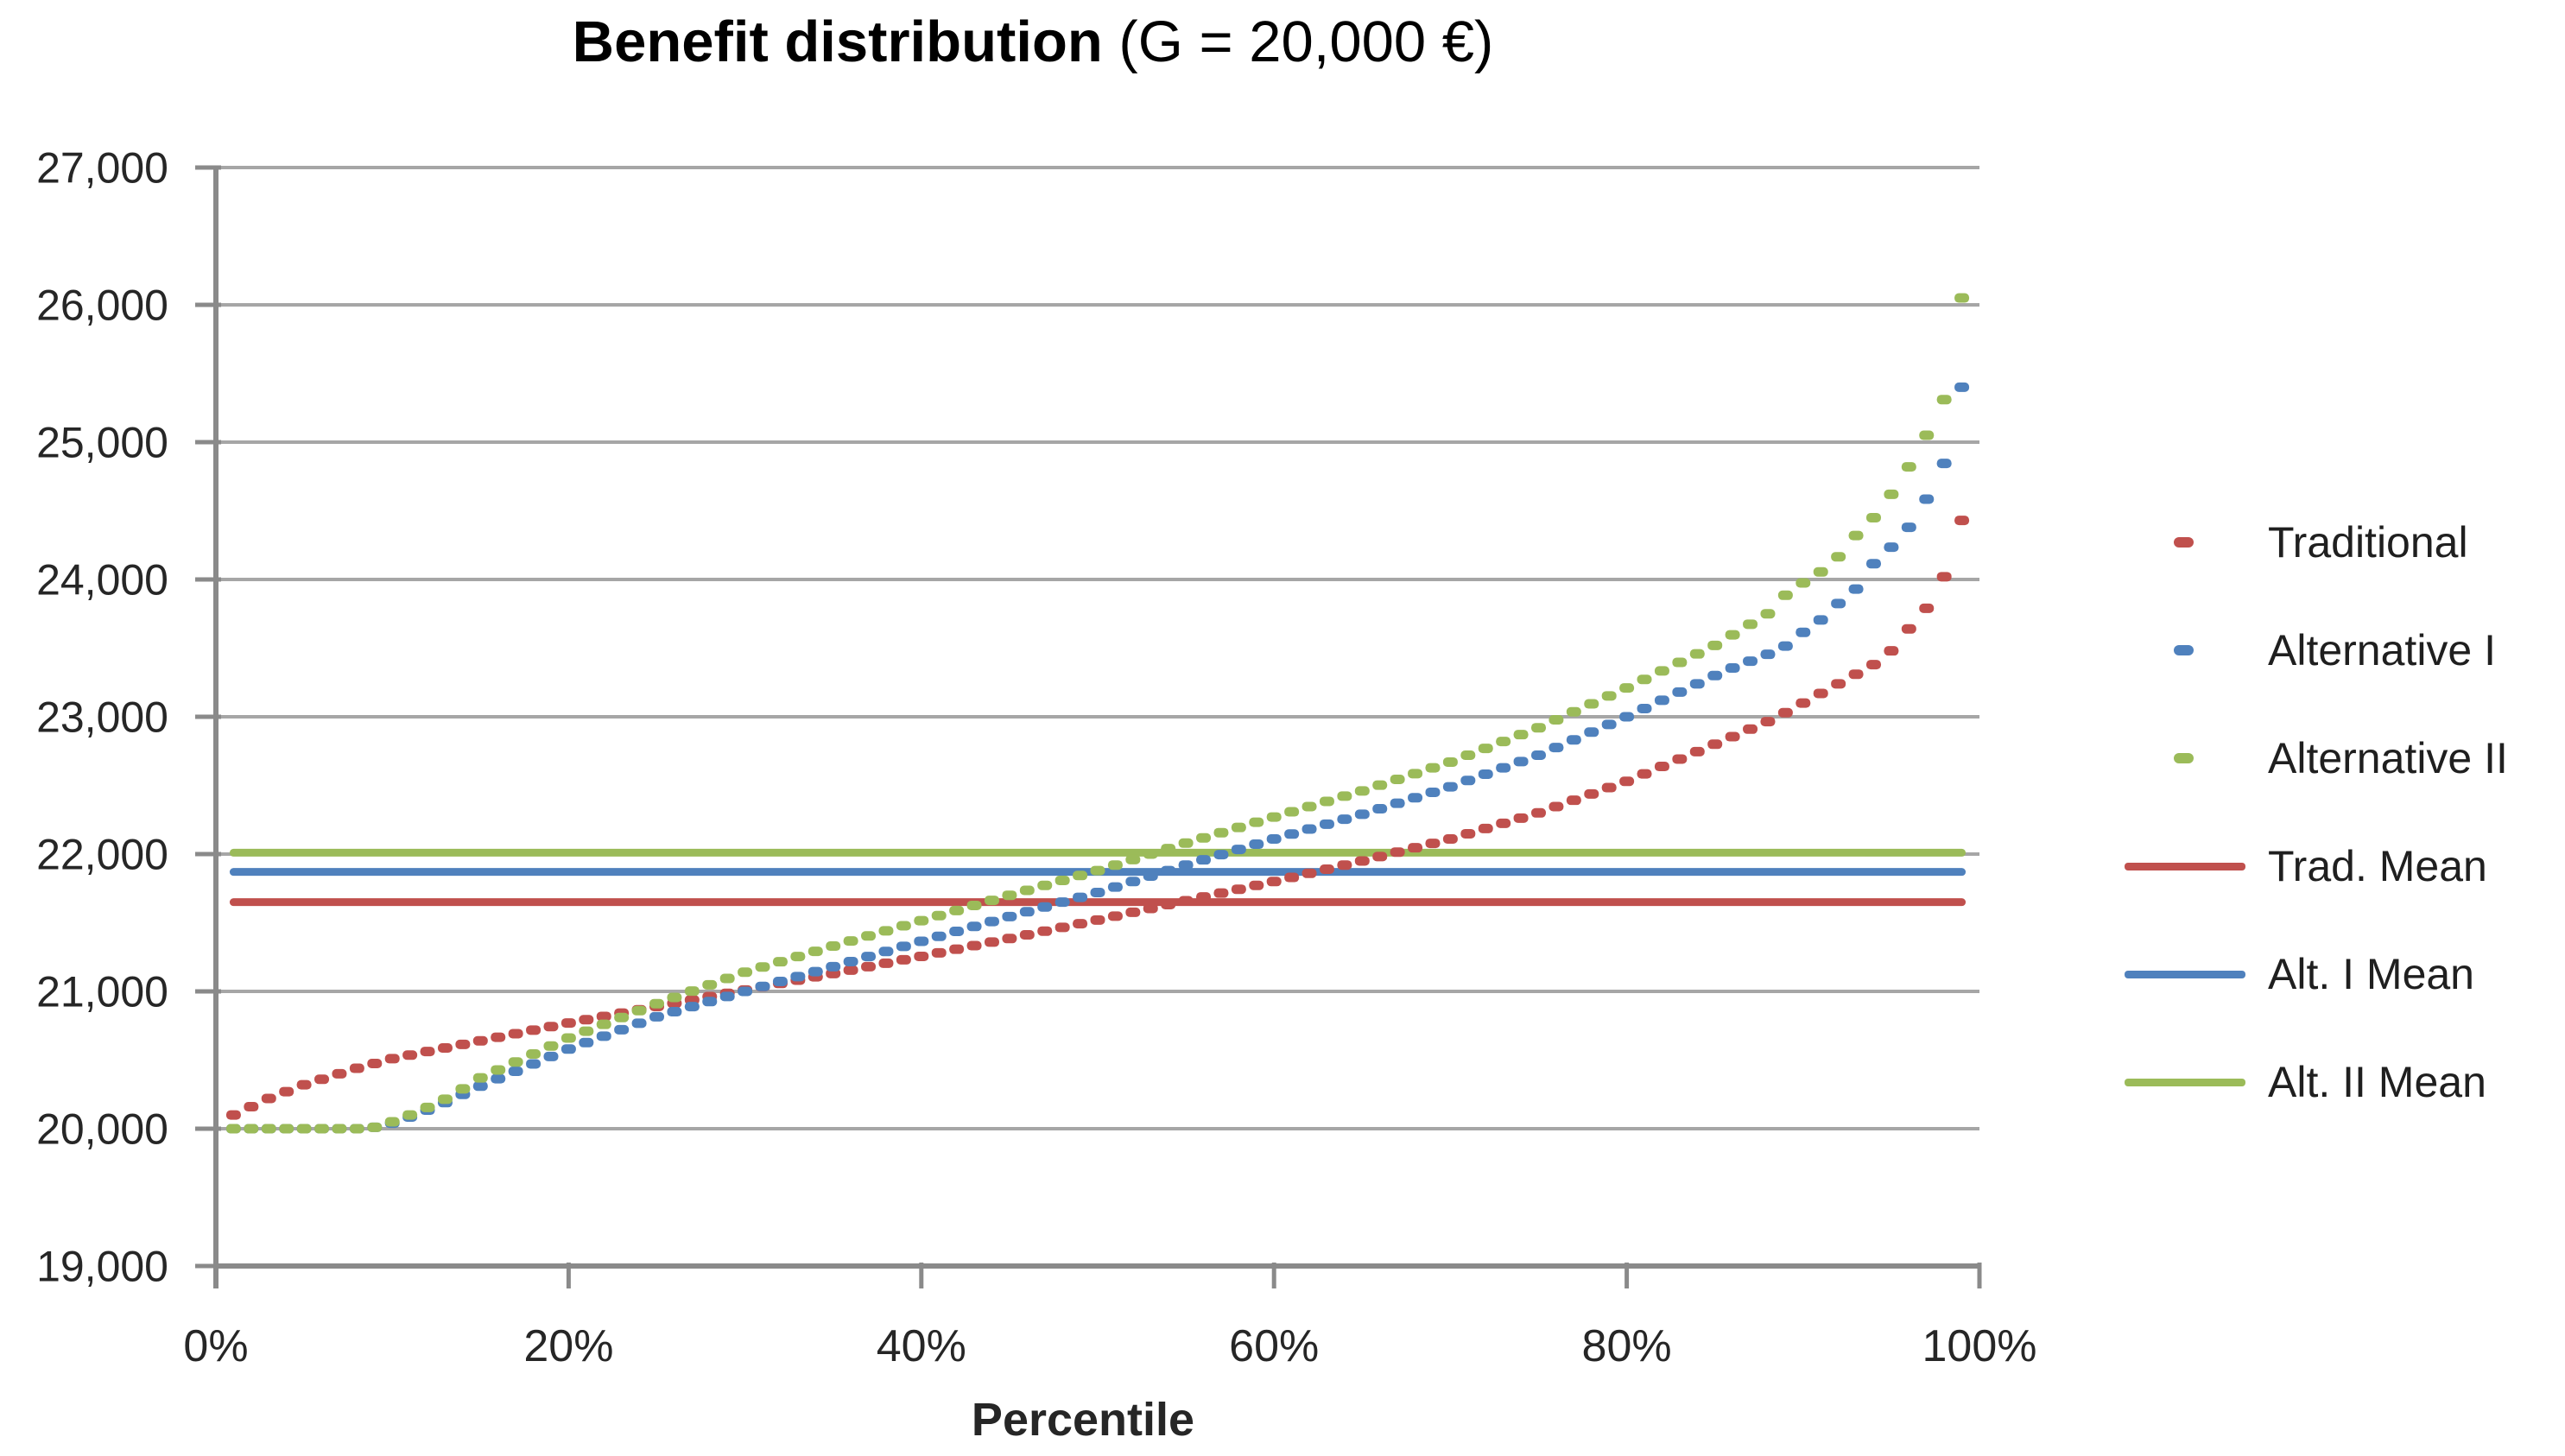 The width and height of the screenshot is (2565, 1456). I want to click on y-axis-tick-label: 24,000, so click(102, 580).